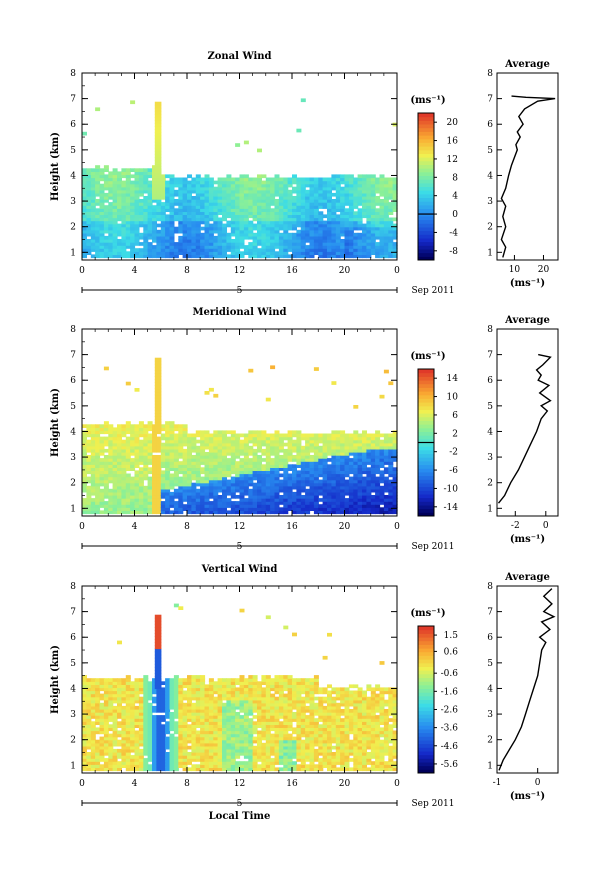 The width and height of the screenshot is (610, 873). I want to click on x-tick-label: 0, so click(397, 271).